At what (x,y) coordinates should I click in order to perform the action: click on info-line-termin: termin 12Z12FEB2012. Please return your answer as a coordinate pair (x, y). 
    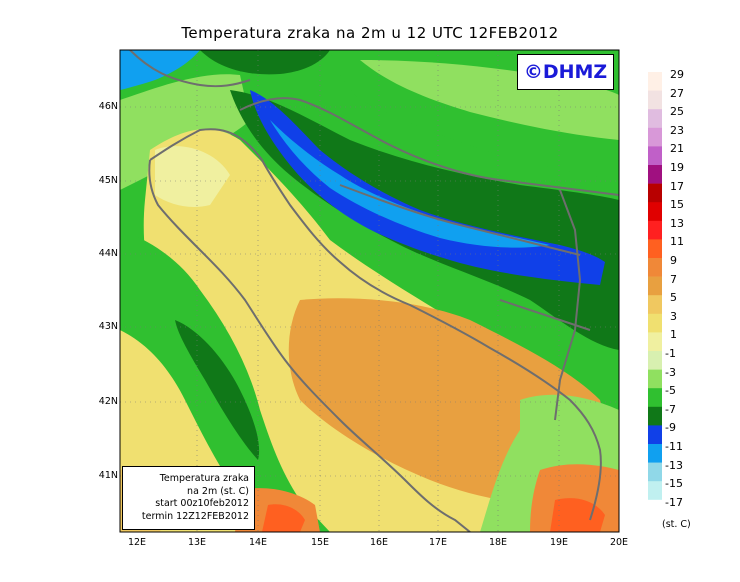
    Looking at the image, I should click on (195, 516).